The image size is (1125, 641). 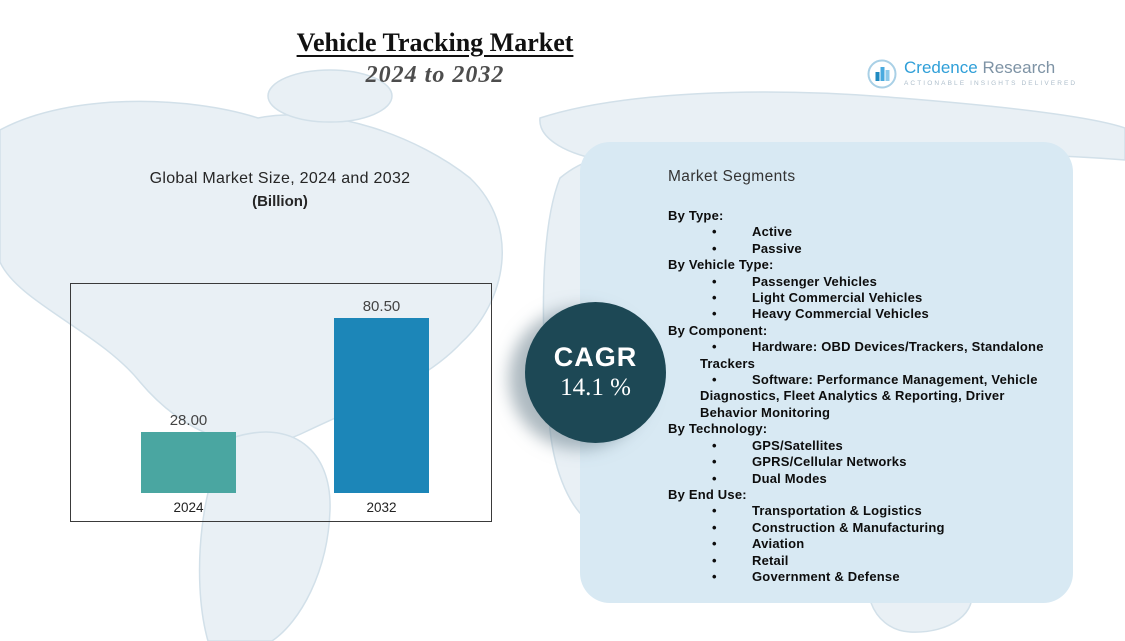 I want to click on segment-group-heading: By Vehicle Type:, so click(x=721, y=265).